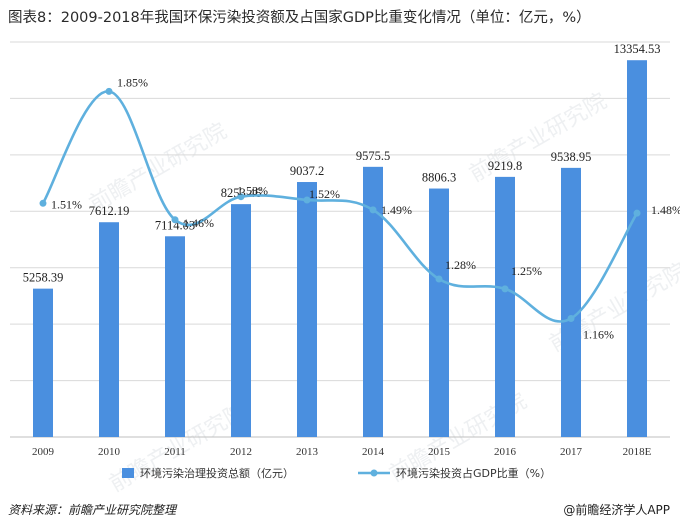 This screenshot has width=680, height=524. What do you see at coordinates (175, 220) in the screenshot?
I see `ratio-point-2011` at bounding box center [175, 220].